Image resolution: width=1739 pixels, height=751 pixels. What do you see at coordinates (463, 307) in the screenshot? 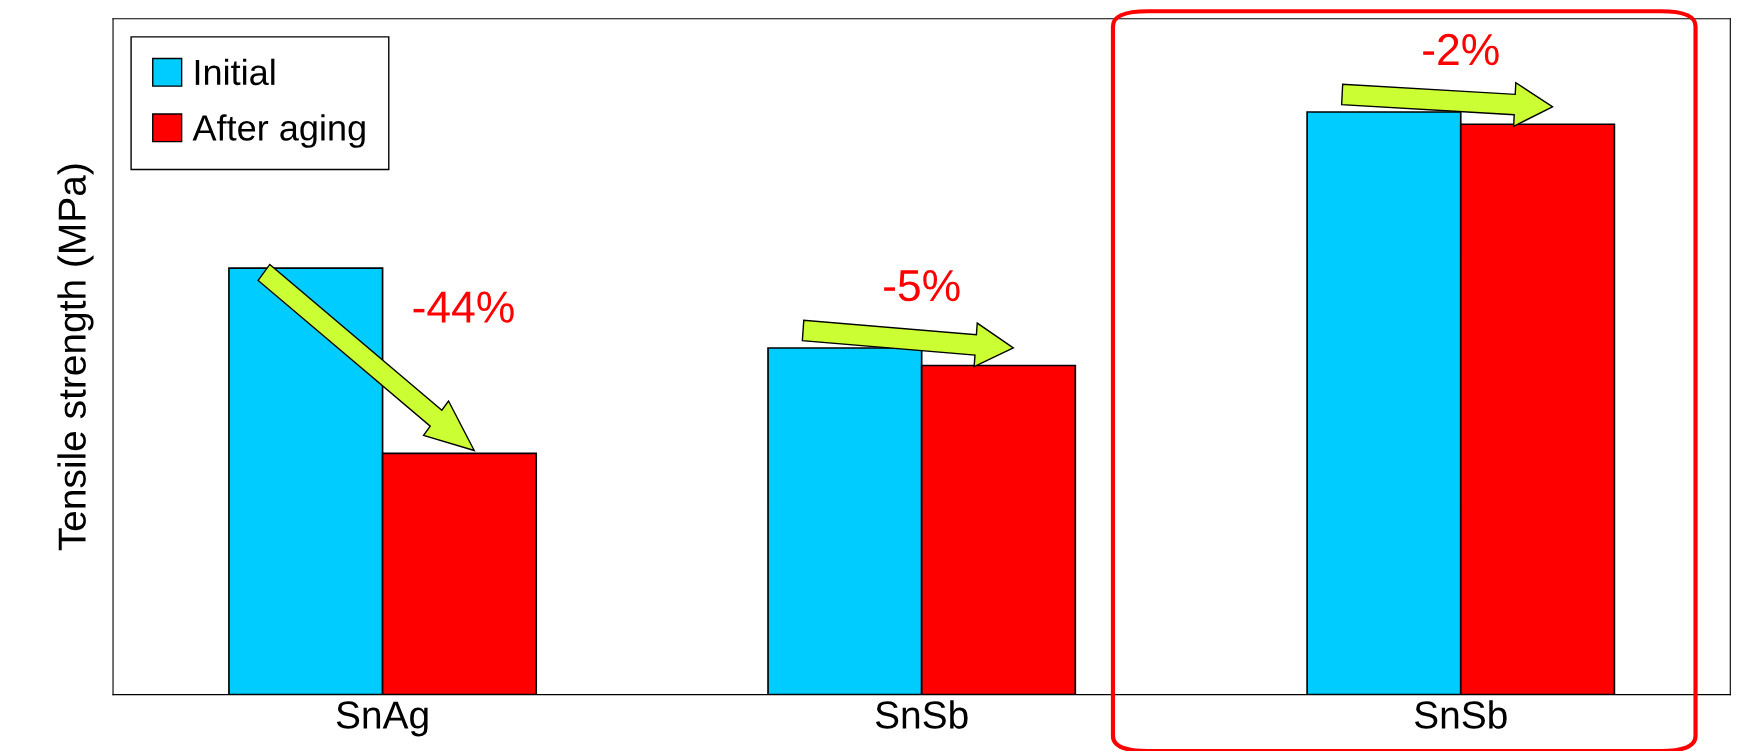
I see `annotation: -44%` at bounding box center [463, 307].